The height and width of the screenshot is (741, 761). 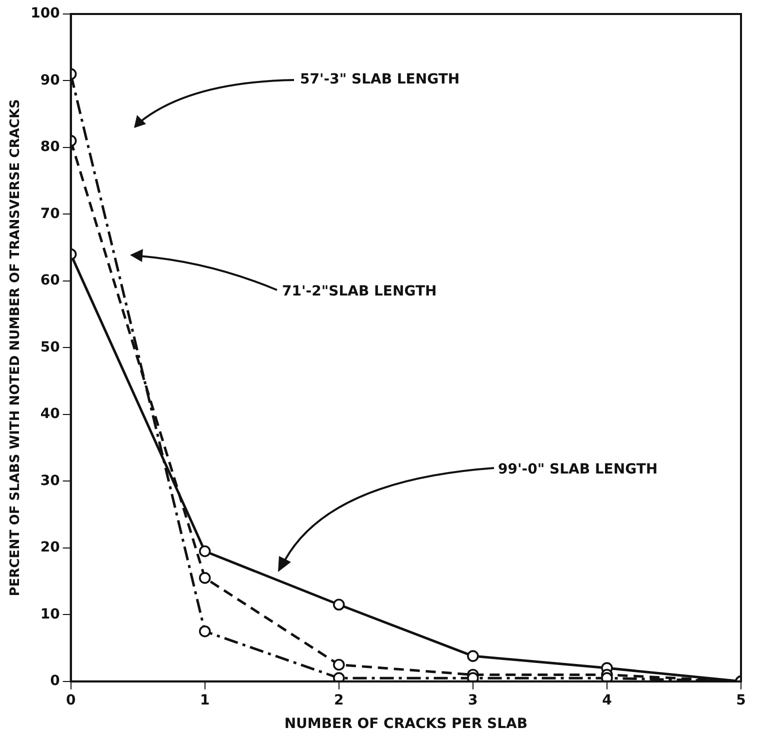 I want to click on y-tick-label: 90, so click(x=50, y=80).